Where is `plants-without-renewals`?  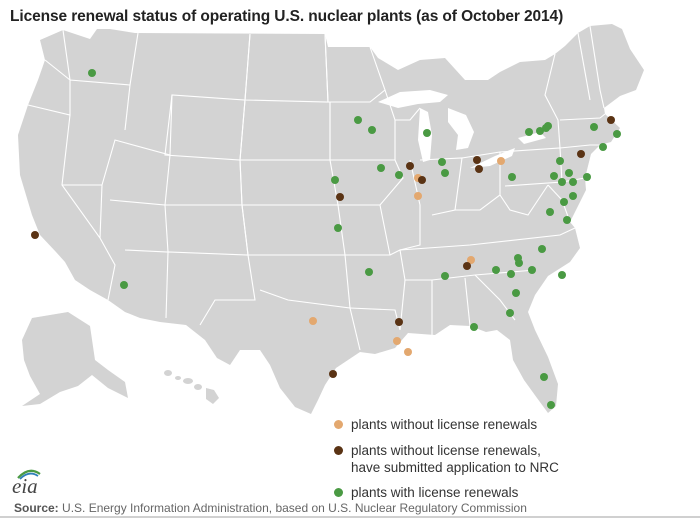
plants-without-renewals is located at coordinates (407, 256).